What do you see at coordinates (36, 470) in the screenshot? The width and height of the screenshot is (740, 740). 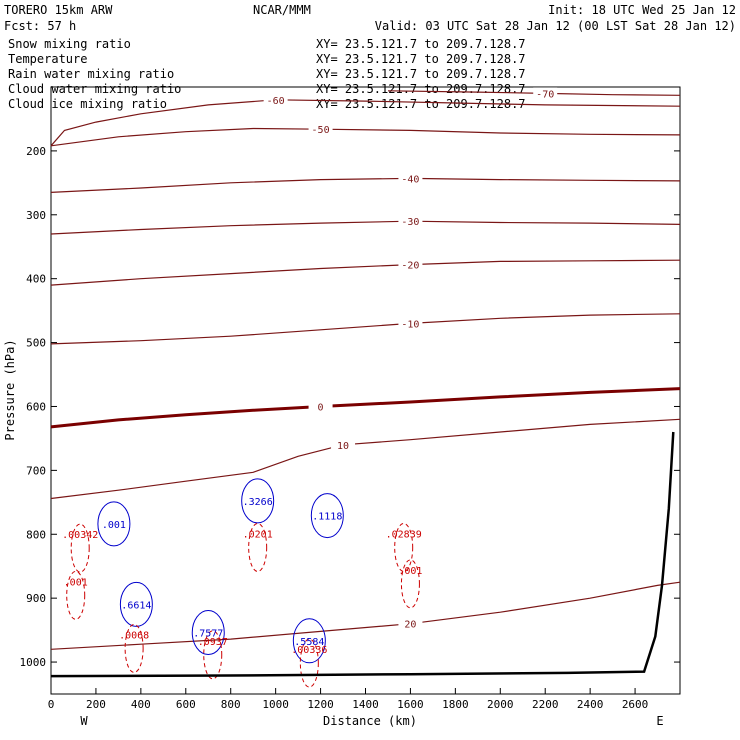 I see `y-tick-label: 700` at bounding box center [36, 470].